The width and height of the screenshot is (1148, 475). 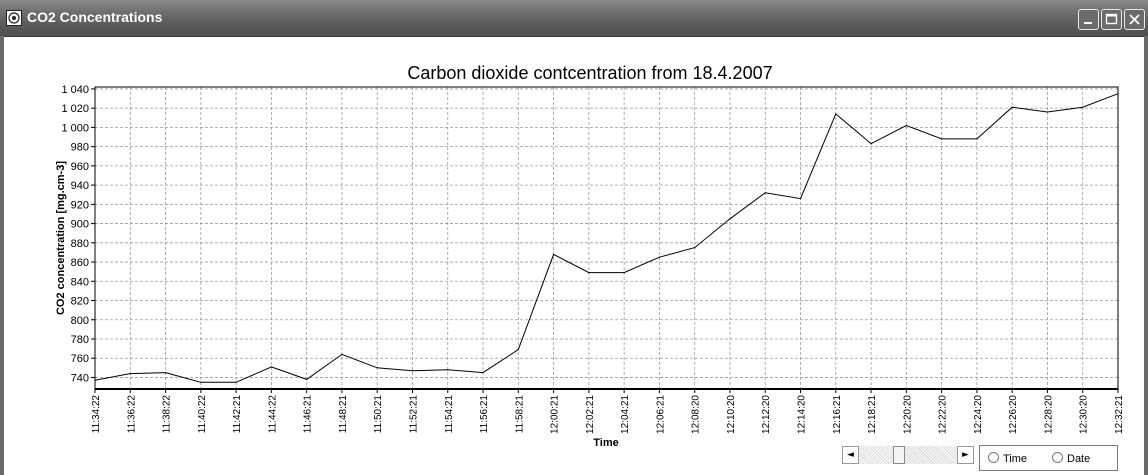 What do you see at coordinates (75, 90) in the screenshot?
I see `y-tick-label: 1 040` at bounding box center [75, 90].